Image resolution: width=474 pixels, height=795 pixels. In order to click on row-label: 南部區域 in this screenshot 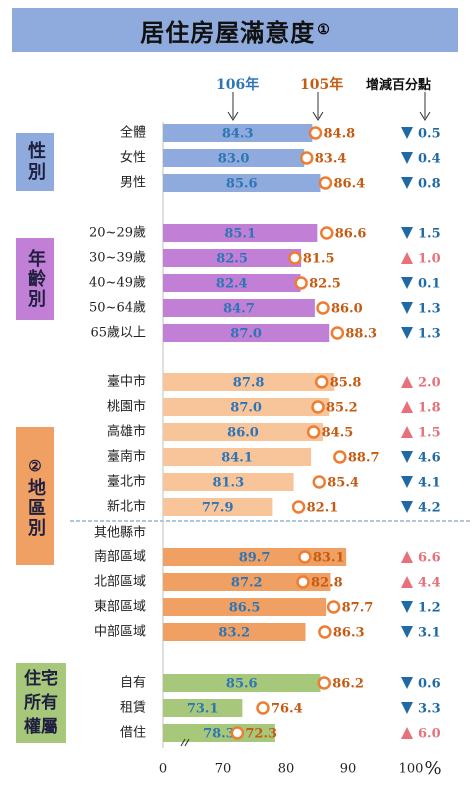, I will do `click(120, 557)`.